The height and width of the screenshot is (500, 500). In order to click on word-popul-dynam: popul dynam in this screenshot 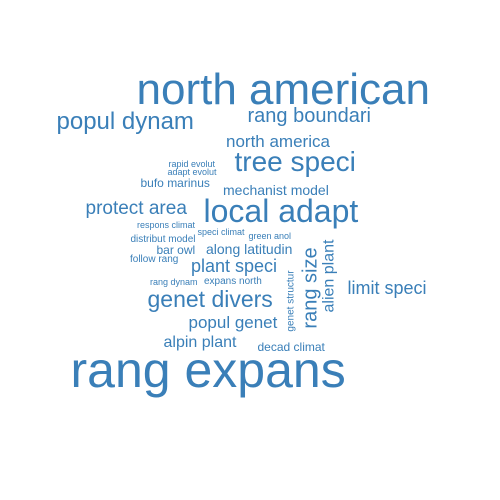, I will do `click(125, 121)`.